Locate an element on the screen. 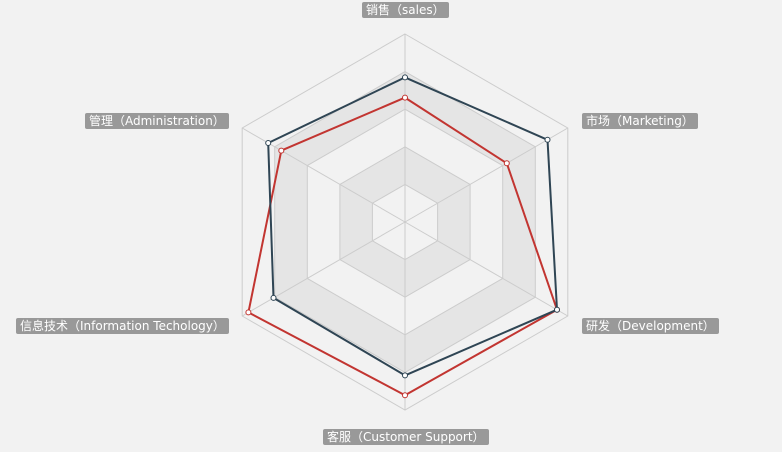 This screenshot has width=782, height=452. indicator-label-sales: 销售（sales） is located at coordinates (405, 10).